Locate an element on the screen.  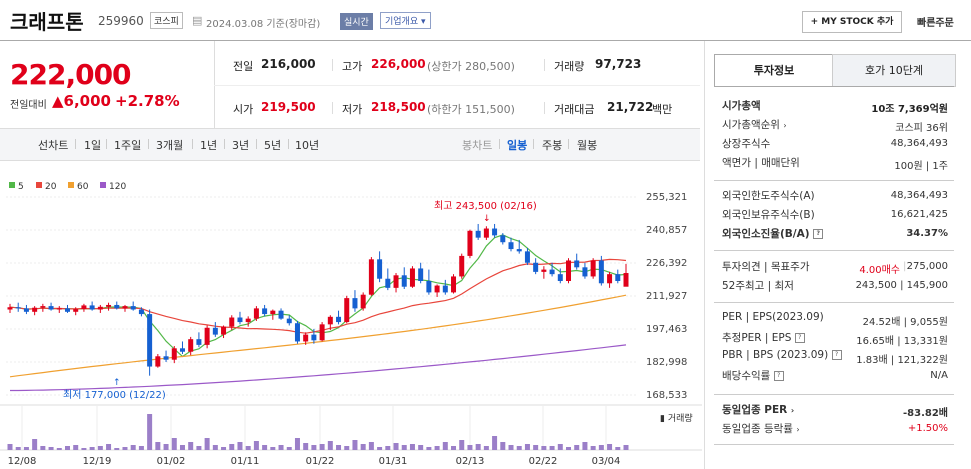
tab-orderbook-10: 호가 10단계 is located at coordinates (894, 70).